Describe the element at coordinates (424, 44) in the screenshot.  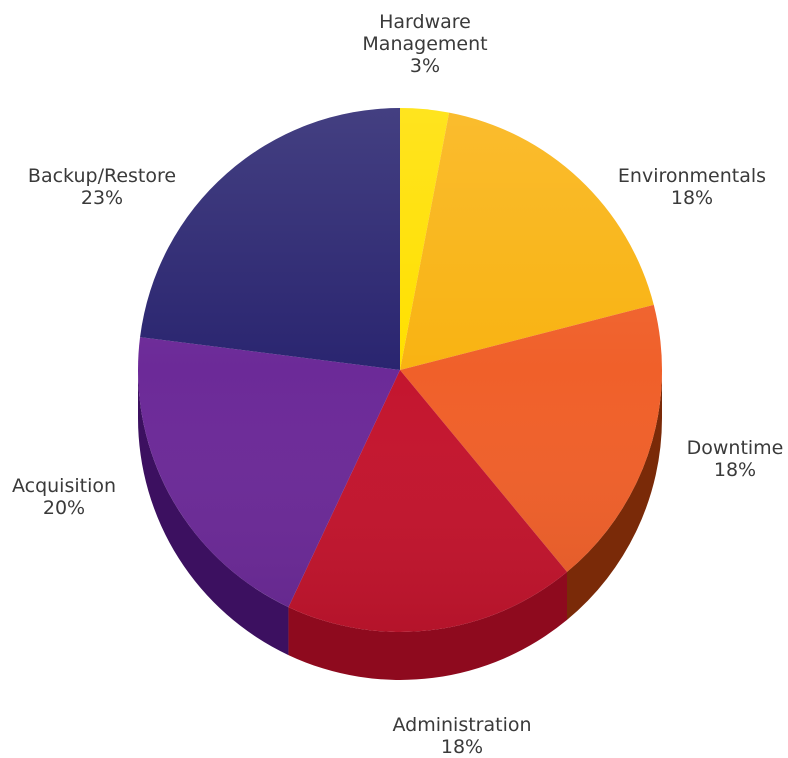
I see `slice-label: Hardware Management 3%` at that location.